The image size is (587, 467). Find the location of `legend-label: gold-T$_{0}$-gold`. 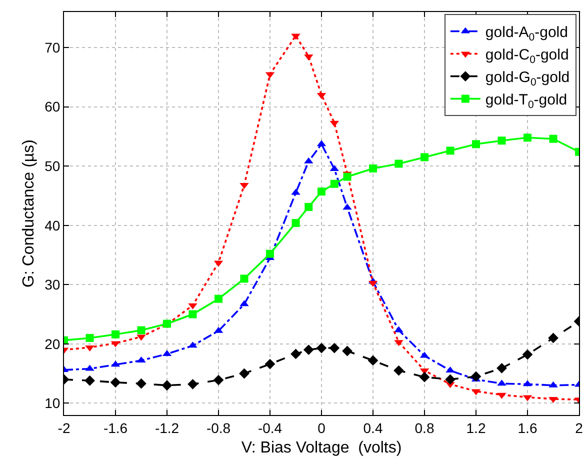

legend-label: gold-T$_{0}$-gold is located at coordinates (526, 101).